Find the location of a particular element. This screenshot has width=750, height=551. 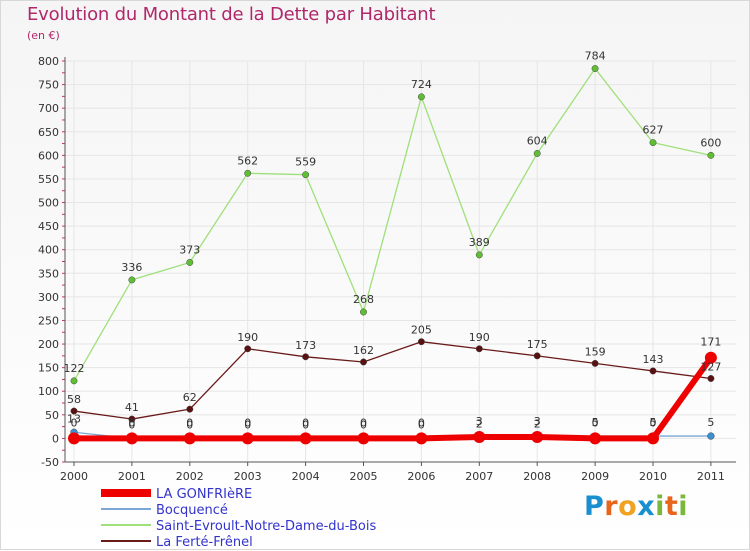

data-label: 58 is located at coordinates (74, 399).